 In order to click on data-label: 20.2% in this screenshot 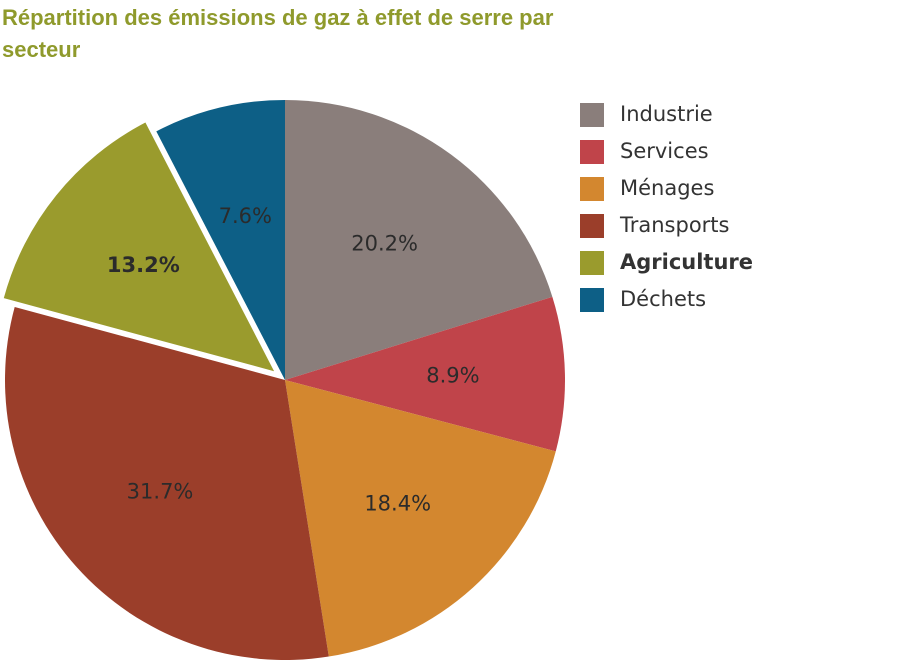, I will do `click(384, 244)`.